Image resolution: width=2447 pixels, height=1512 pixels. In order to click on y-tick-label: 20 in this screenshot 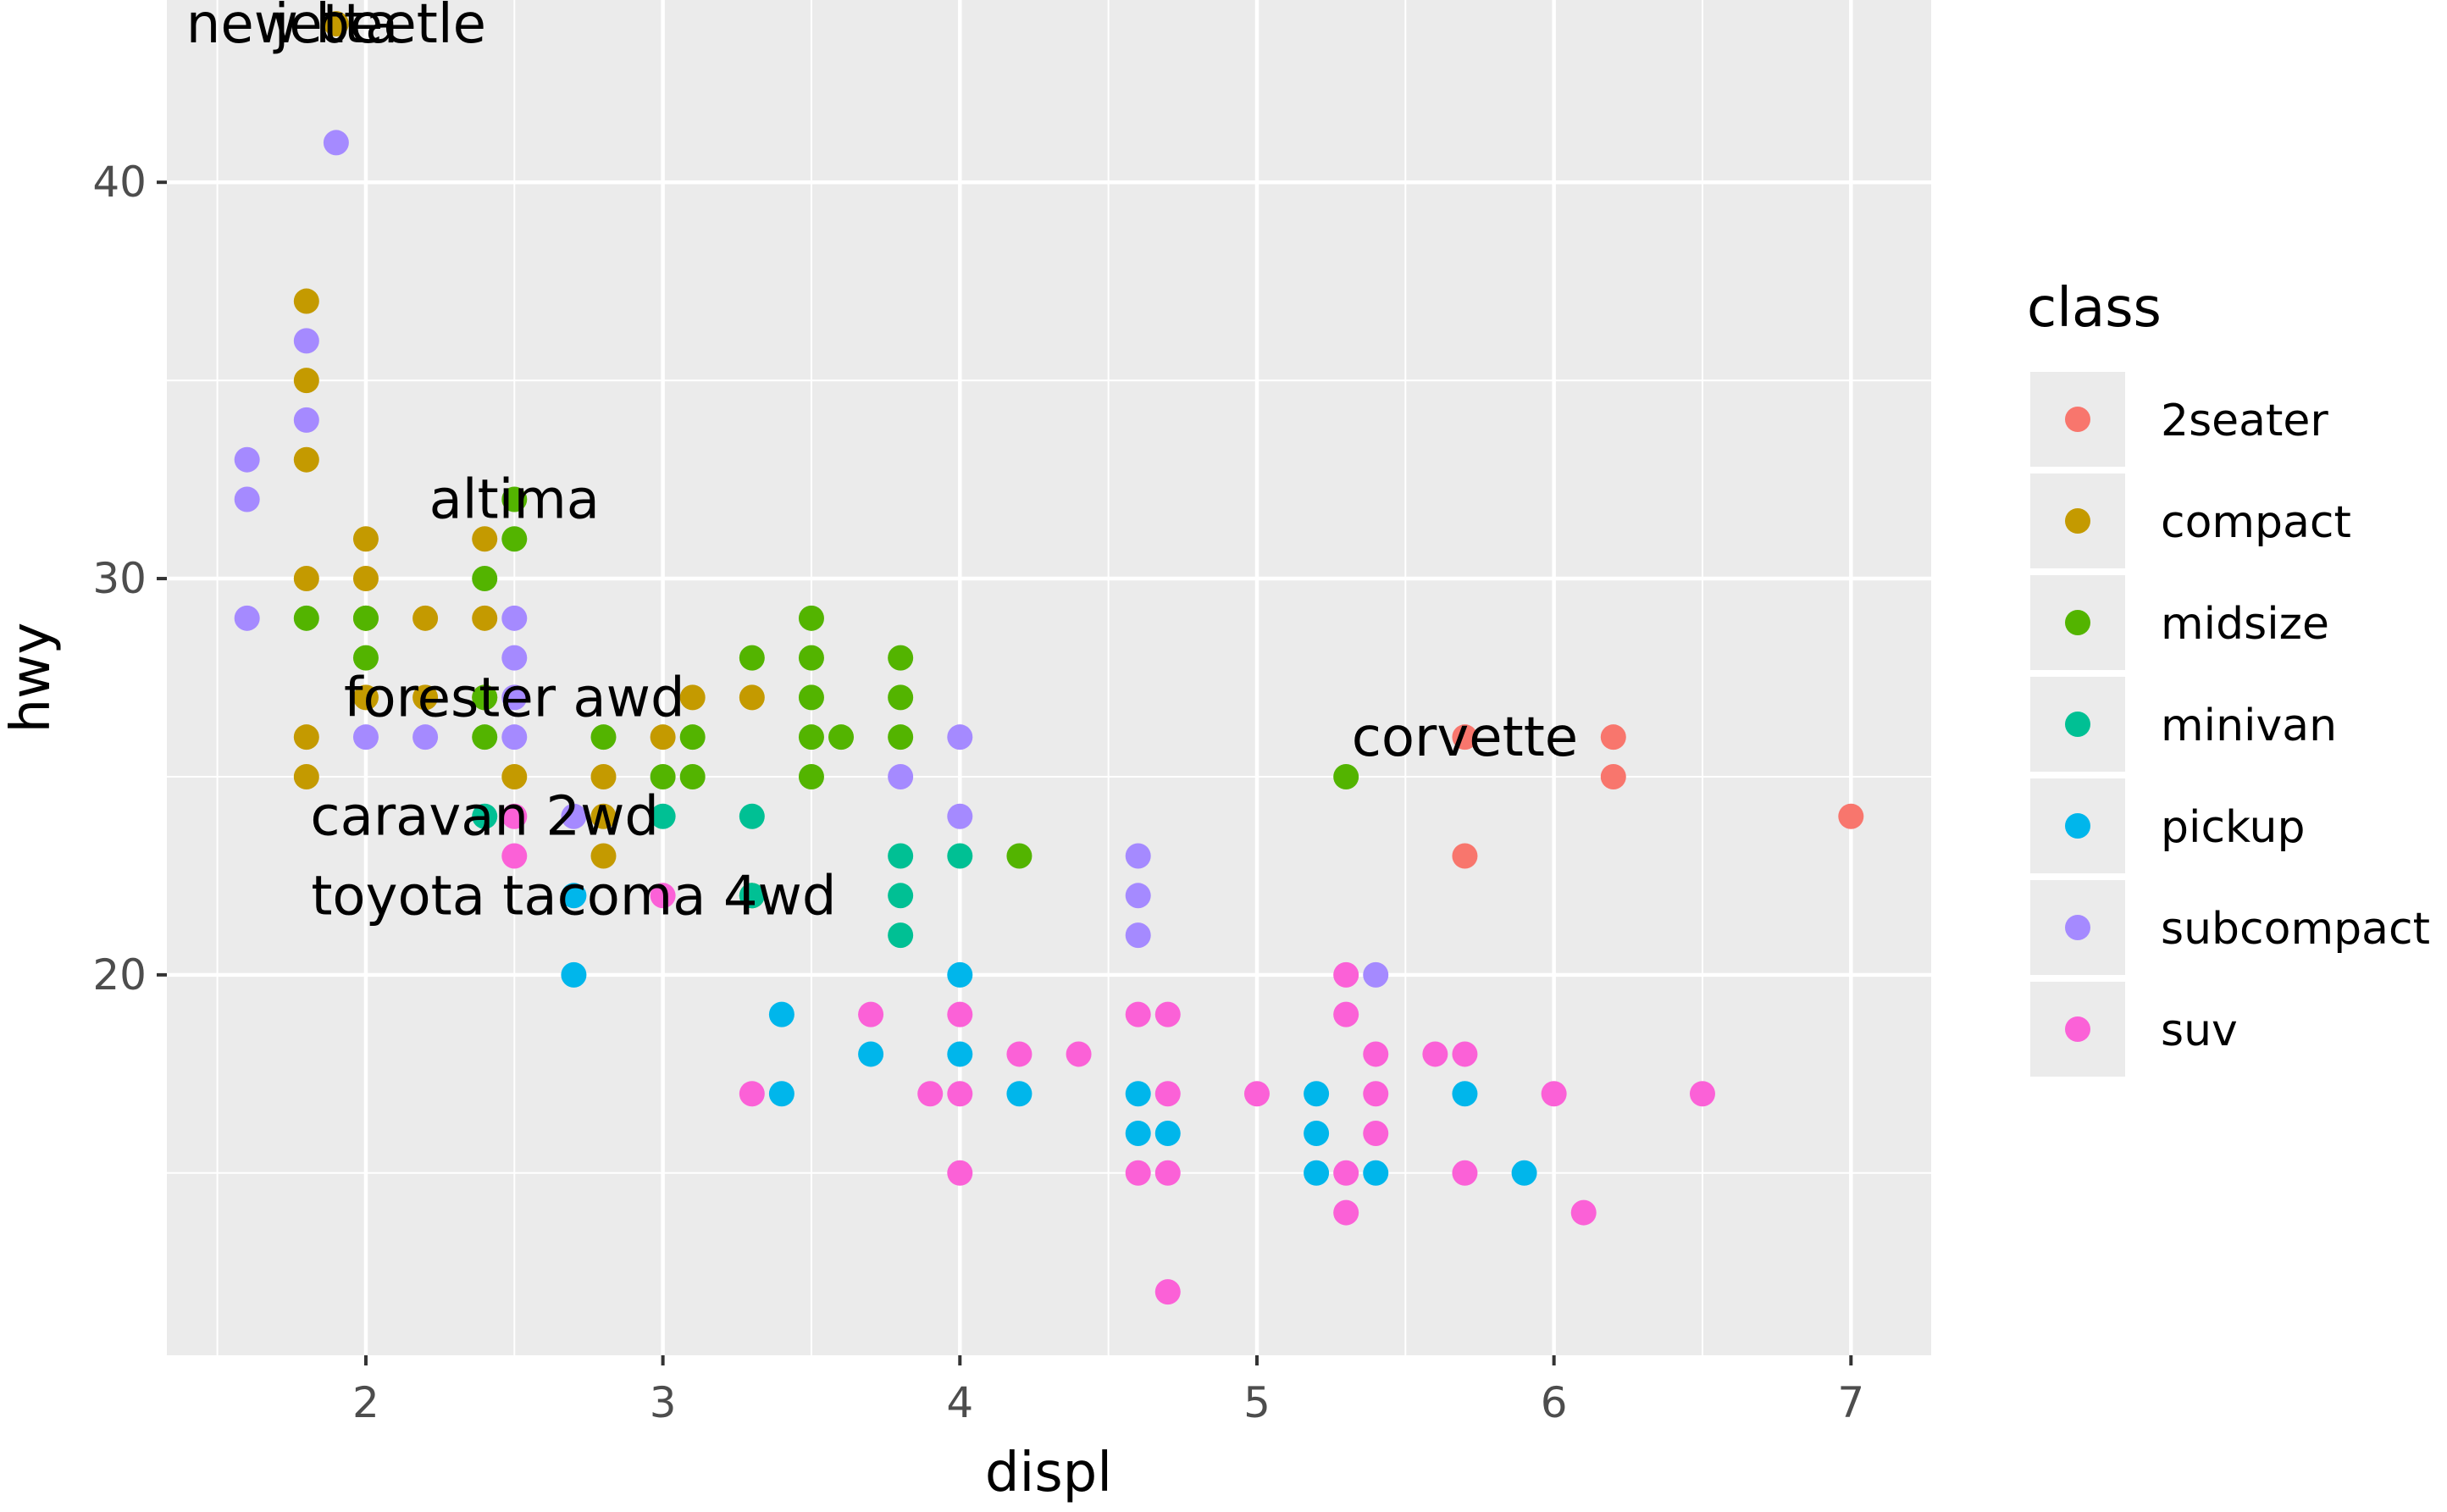, I will do `click(120, 975)`.